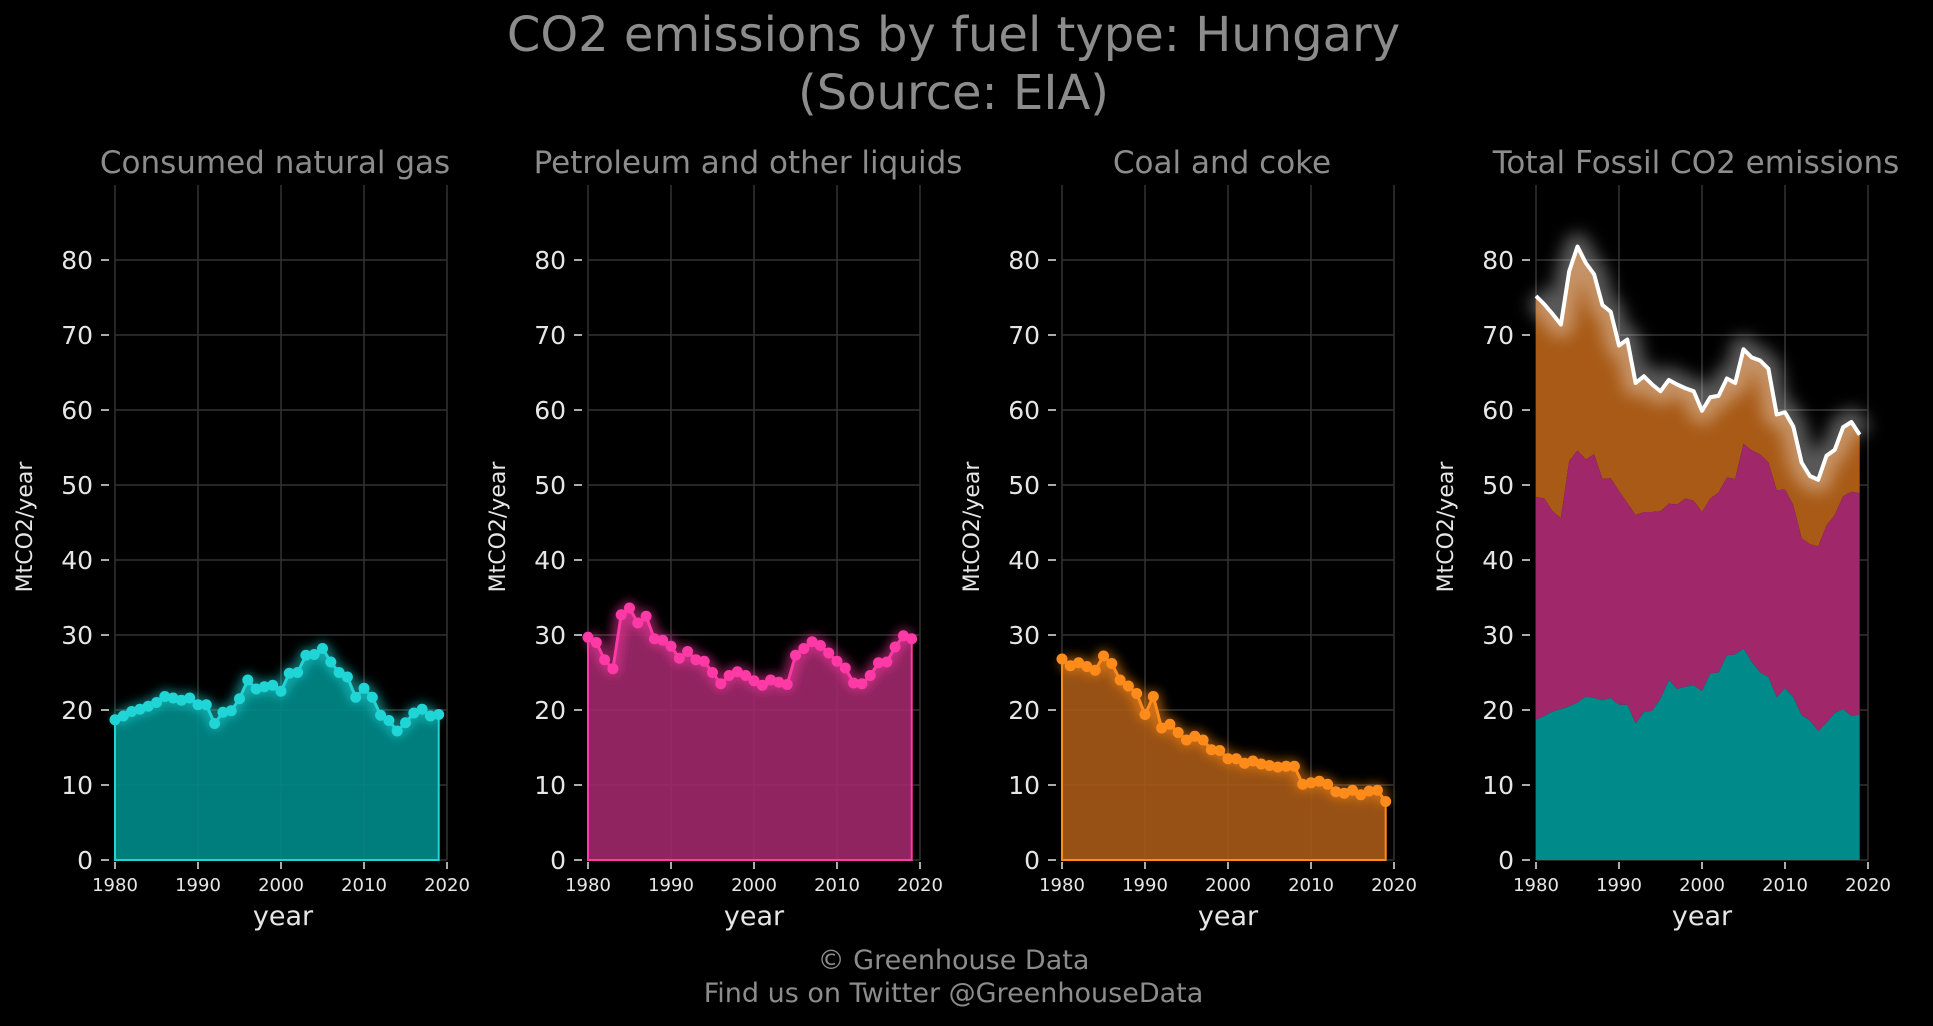 Image resolution: width=1933 pixels, height=1026 pixels. What do you see at coordinates (1698, 363) in the screenshot?
I see `total-line` at bounding box center [1698, 363].